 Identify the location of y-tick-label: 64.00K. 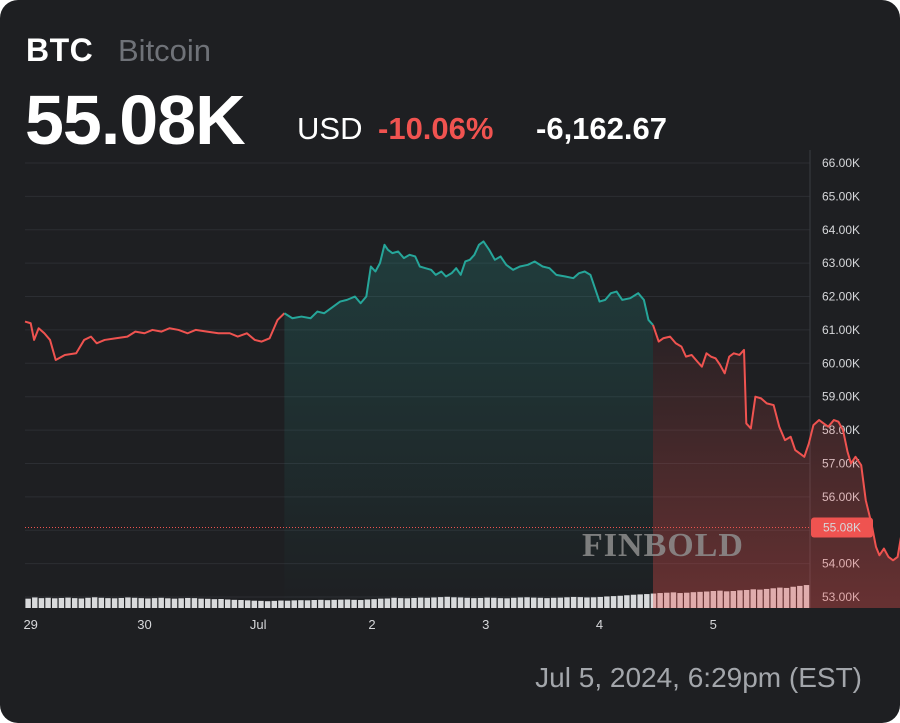
(841, 230).